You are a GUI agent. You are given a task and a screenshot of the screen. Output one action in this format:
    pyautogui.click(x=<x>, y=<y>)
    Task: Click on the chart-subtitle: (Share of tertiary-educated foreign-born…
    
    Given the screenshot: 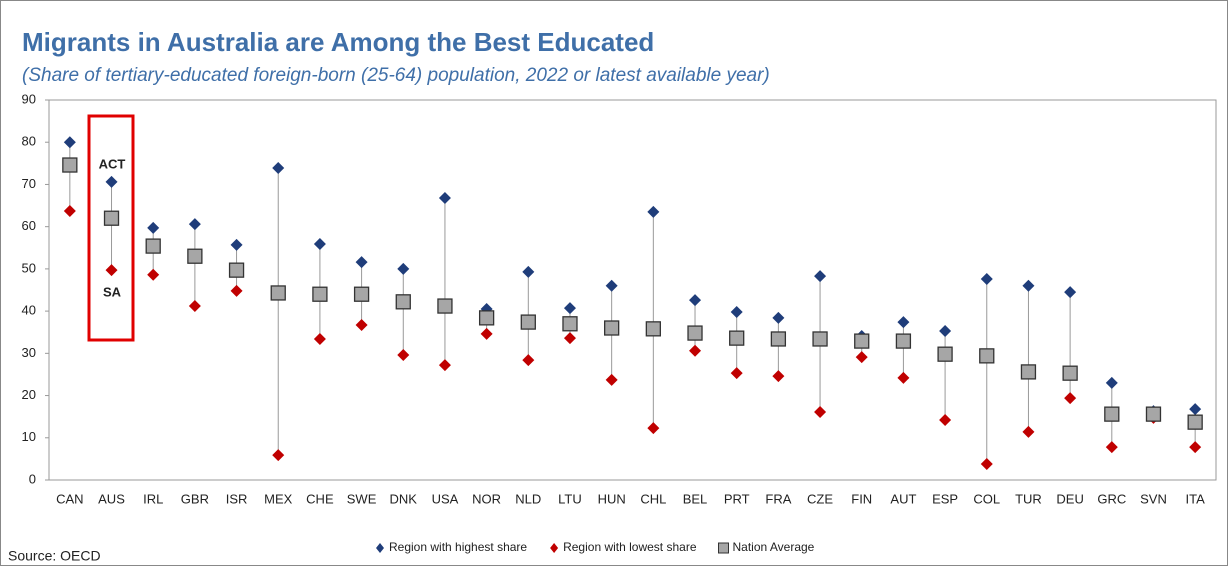 What is the action you would take?
    pyautogui.click(x=396, y=75)
    